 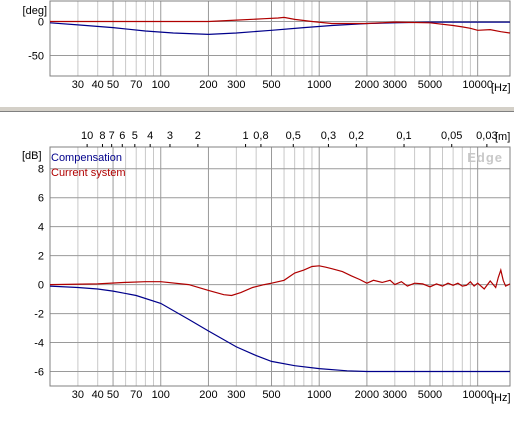 What do you see at coordinates (477, 85) in the screenshot?
I see `phase-x-tick-label: 10000` at bounding box center [477, 85].